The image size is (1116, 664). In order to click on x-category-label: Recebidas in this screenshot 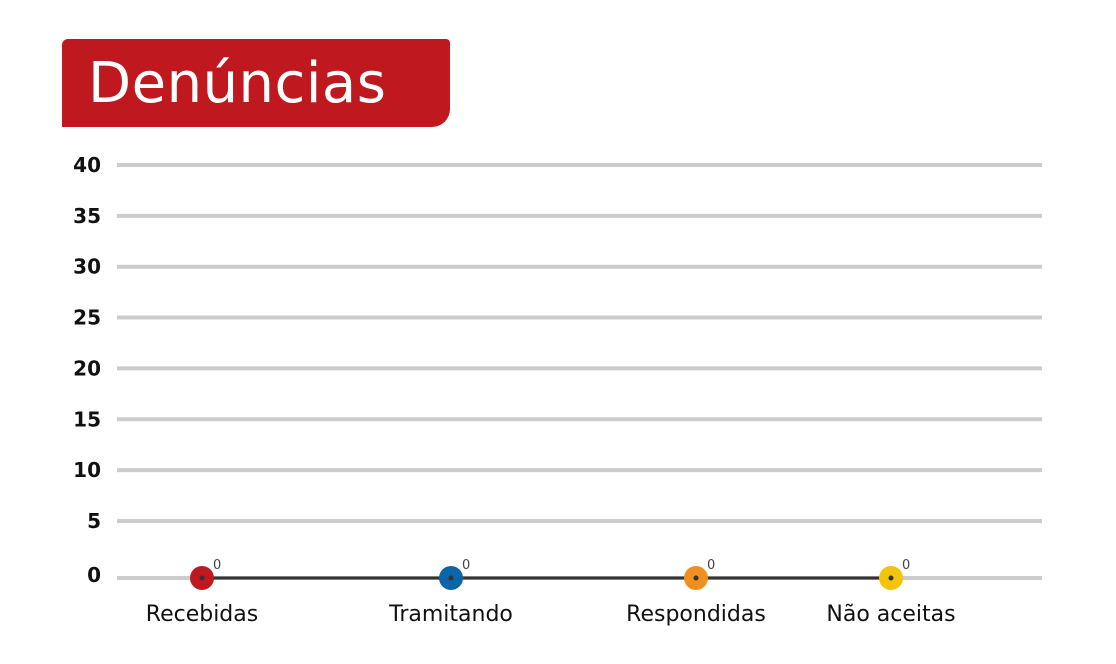, I will do `click(202, 614)`.